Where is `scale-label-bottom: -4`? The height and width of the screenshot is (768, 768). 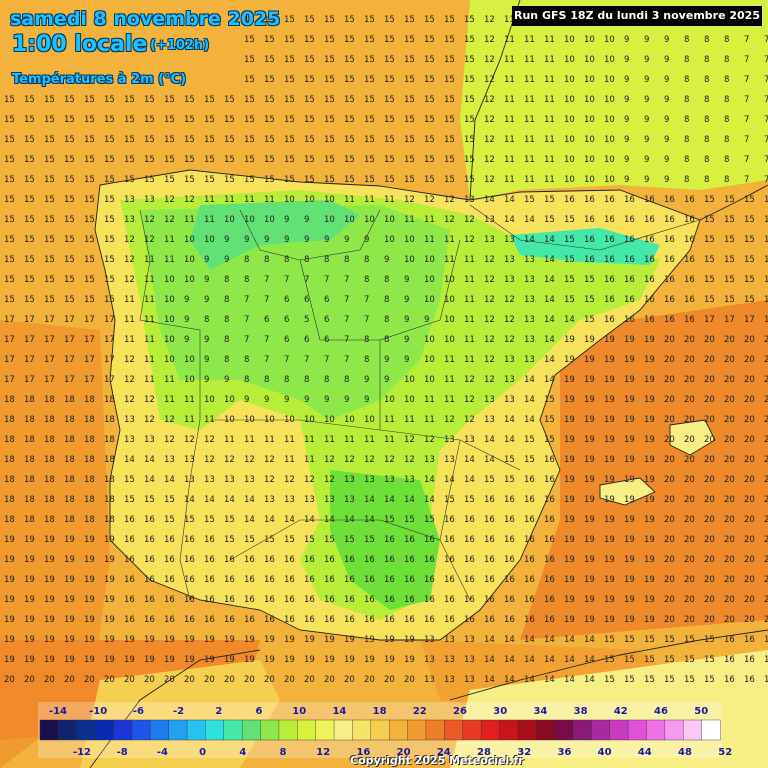
scale-label-bottom: -4 is located at coordinates (162, 752).